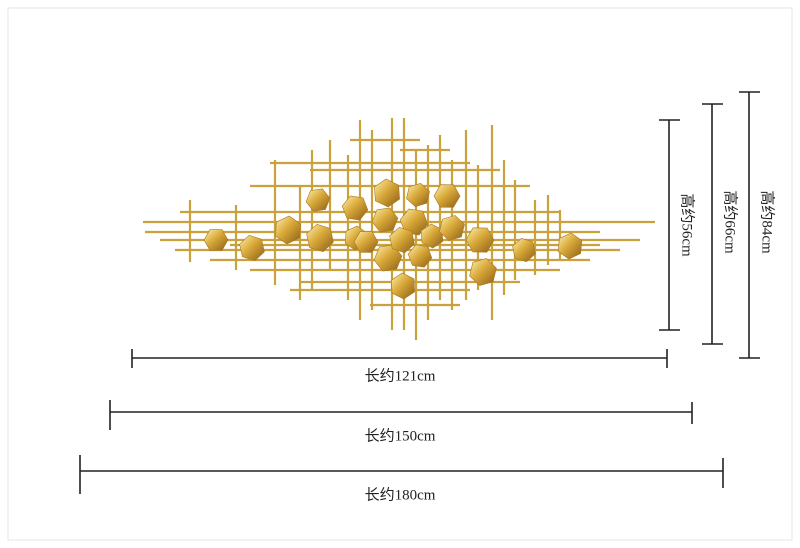  What do you see at coordinates (400, 435) in the screenshot?
I see `width-label: 长约150cm` at bounding box center [400, 435].